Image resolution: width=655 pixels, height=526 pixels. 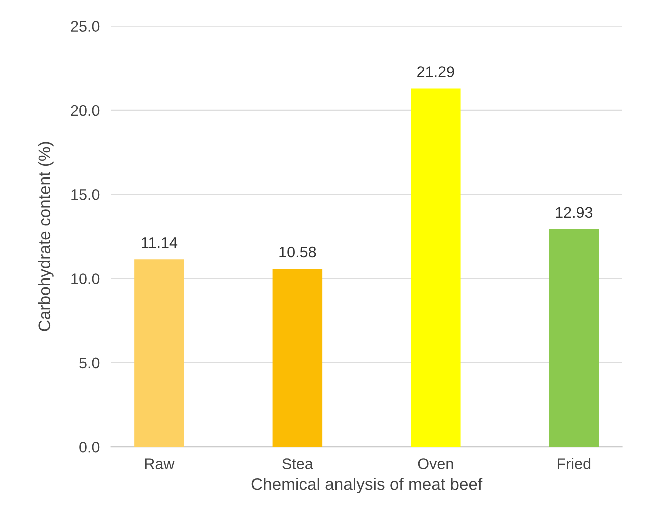 I want to click on y-tick-label: 20.0, so click(x=85, y=110).